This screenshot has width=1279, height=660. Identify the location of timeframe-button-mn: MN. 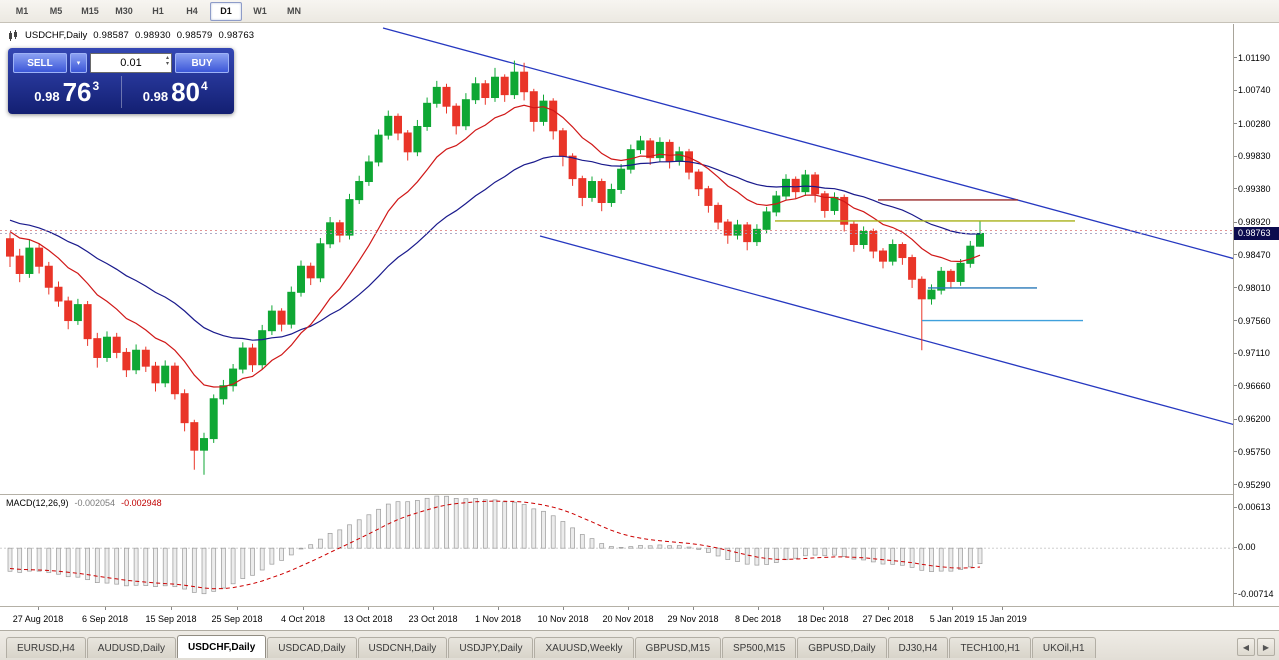
(294, 11).